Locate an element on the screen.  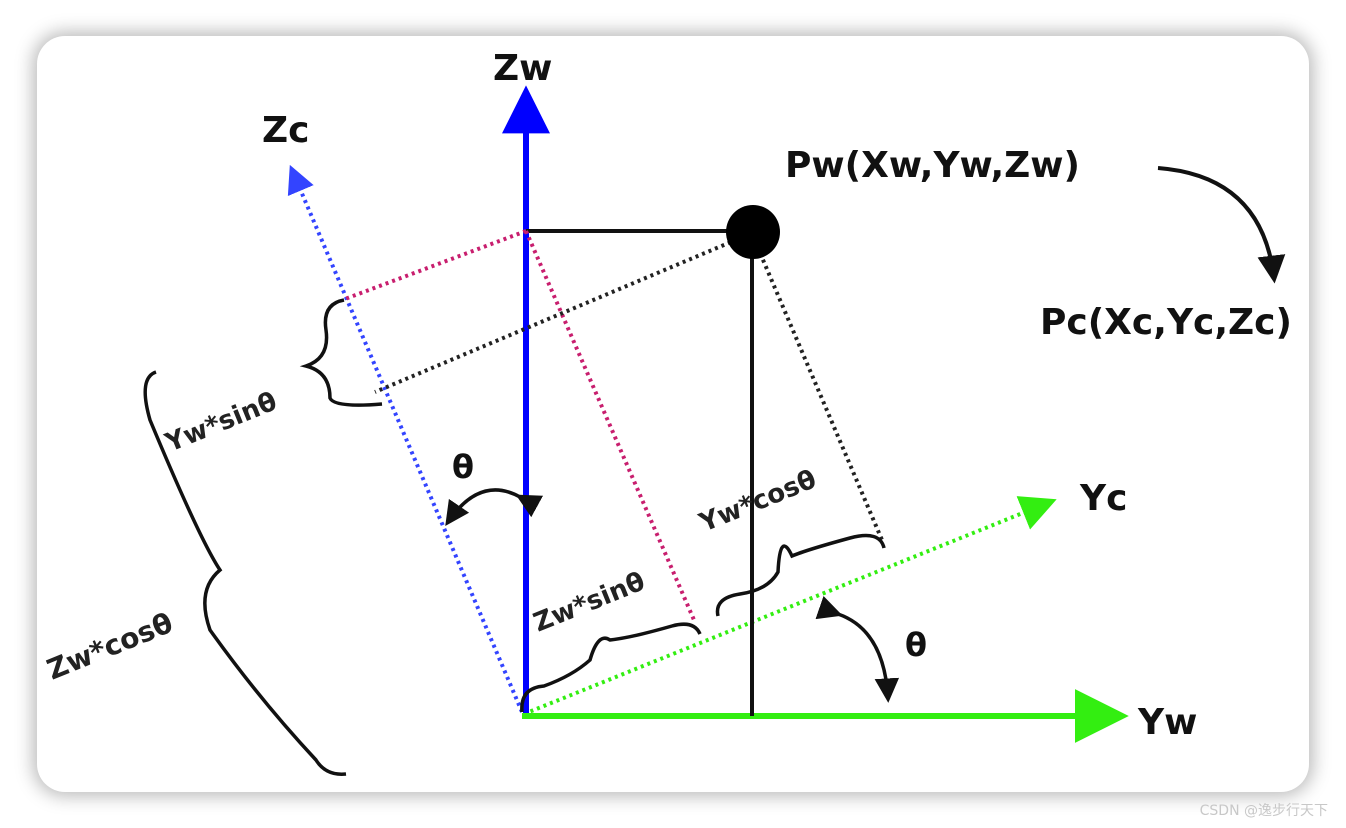
brace-yw-sin is located at coordinates (341, 352).